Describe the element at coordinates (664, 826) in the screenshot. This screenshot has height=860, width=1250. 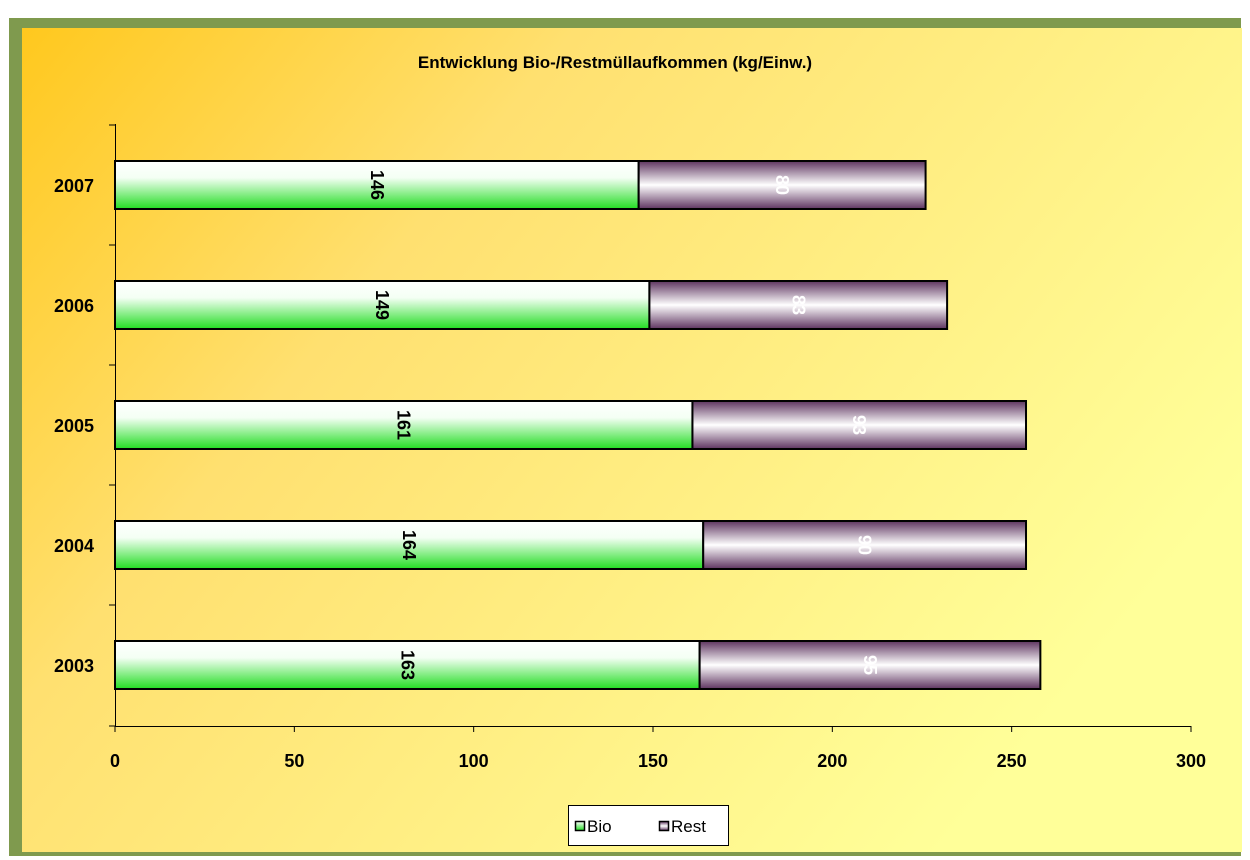
I see `legend-swatch-rest` at that location.